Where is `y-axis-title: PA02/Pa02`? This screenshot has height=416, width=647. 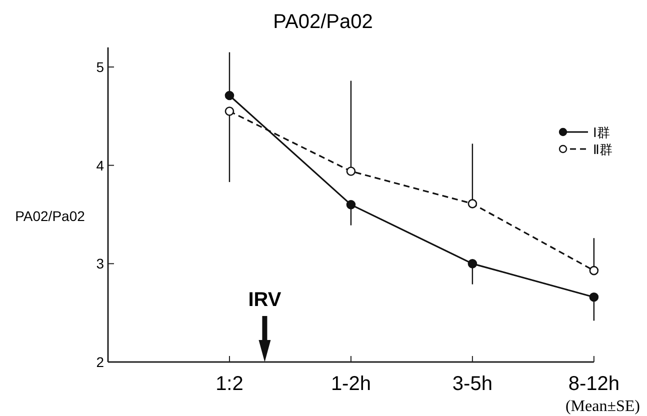
y-axis-title: PA02/Pa02 is located at coordinates (50, 216).